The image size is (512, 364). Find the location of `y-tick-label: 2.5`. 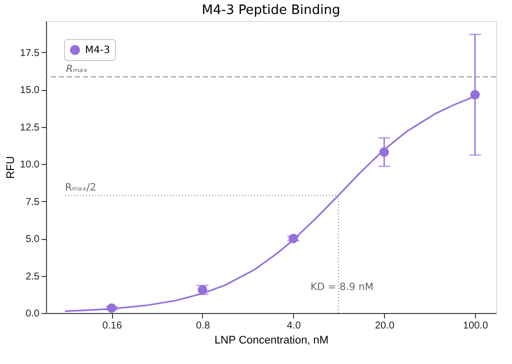

y-tick-label: 2.5 is located at coordinates (33, 276).